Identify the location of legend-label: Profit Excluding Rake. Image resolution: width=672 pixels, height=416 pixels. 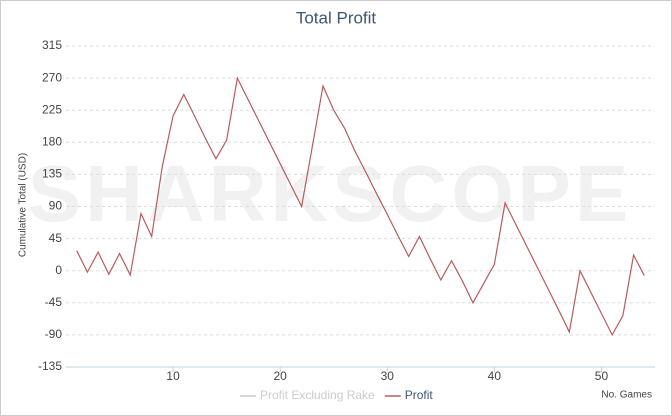
(317, 395).